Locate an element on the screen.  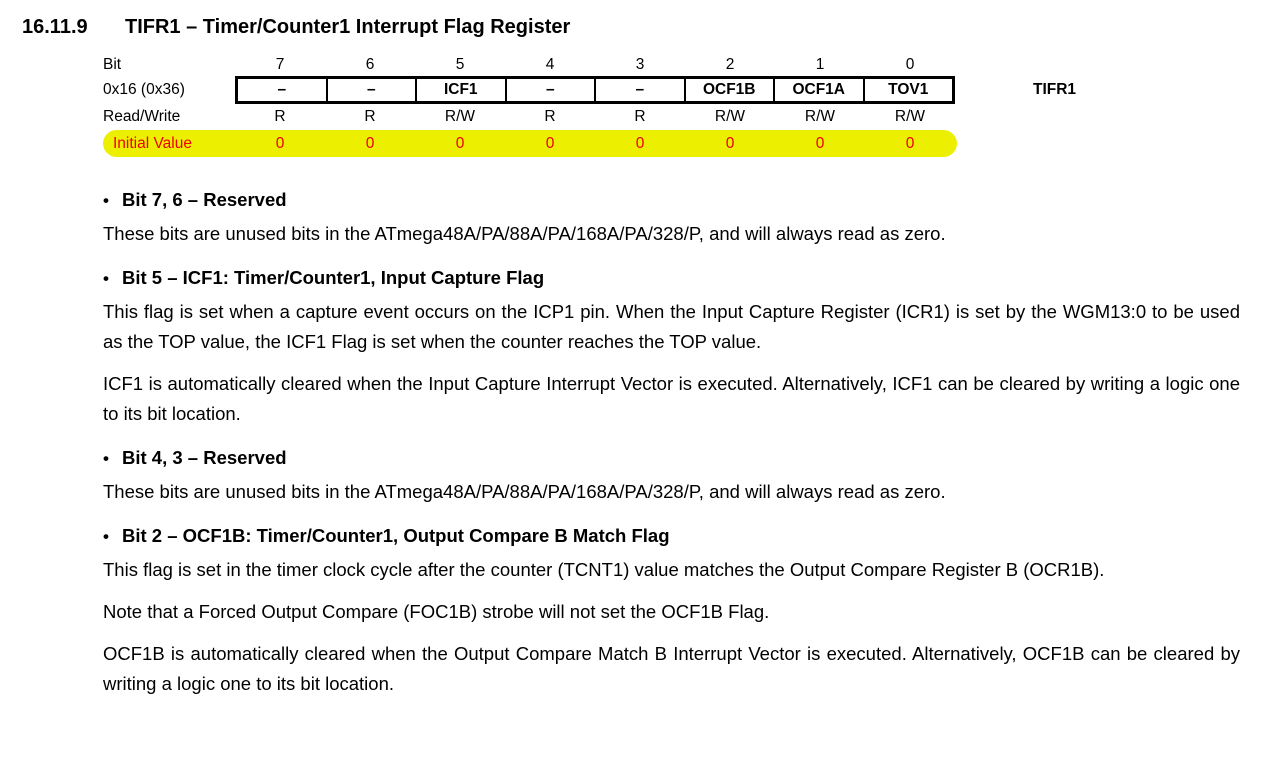
bullet-heading-text: Bit 4, 3 – Reserved is located at coordinates (204, 457).